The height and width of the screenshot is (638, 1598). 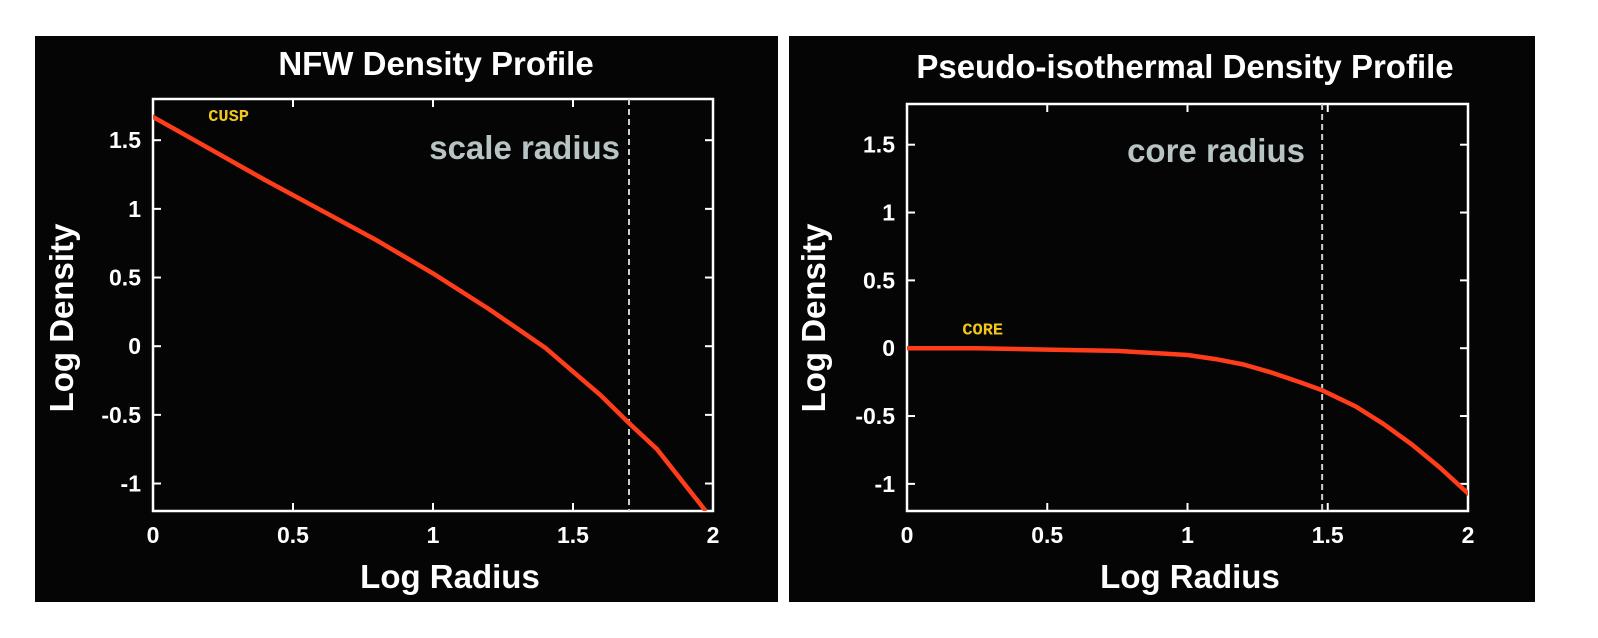 I want to click on isothermal-point-label: CORE, so click(x=982, y=331).